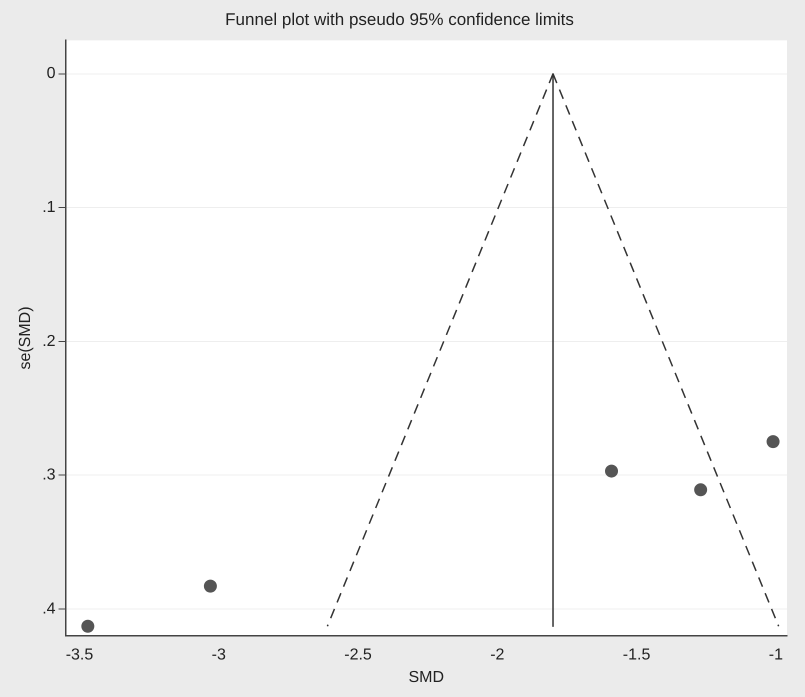 The width and height of the screenshot is (805, 697). Describe the element at coordinates (497, 655) in the screenshot. I see `x-tick-label: -2` at that location.